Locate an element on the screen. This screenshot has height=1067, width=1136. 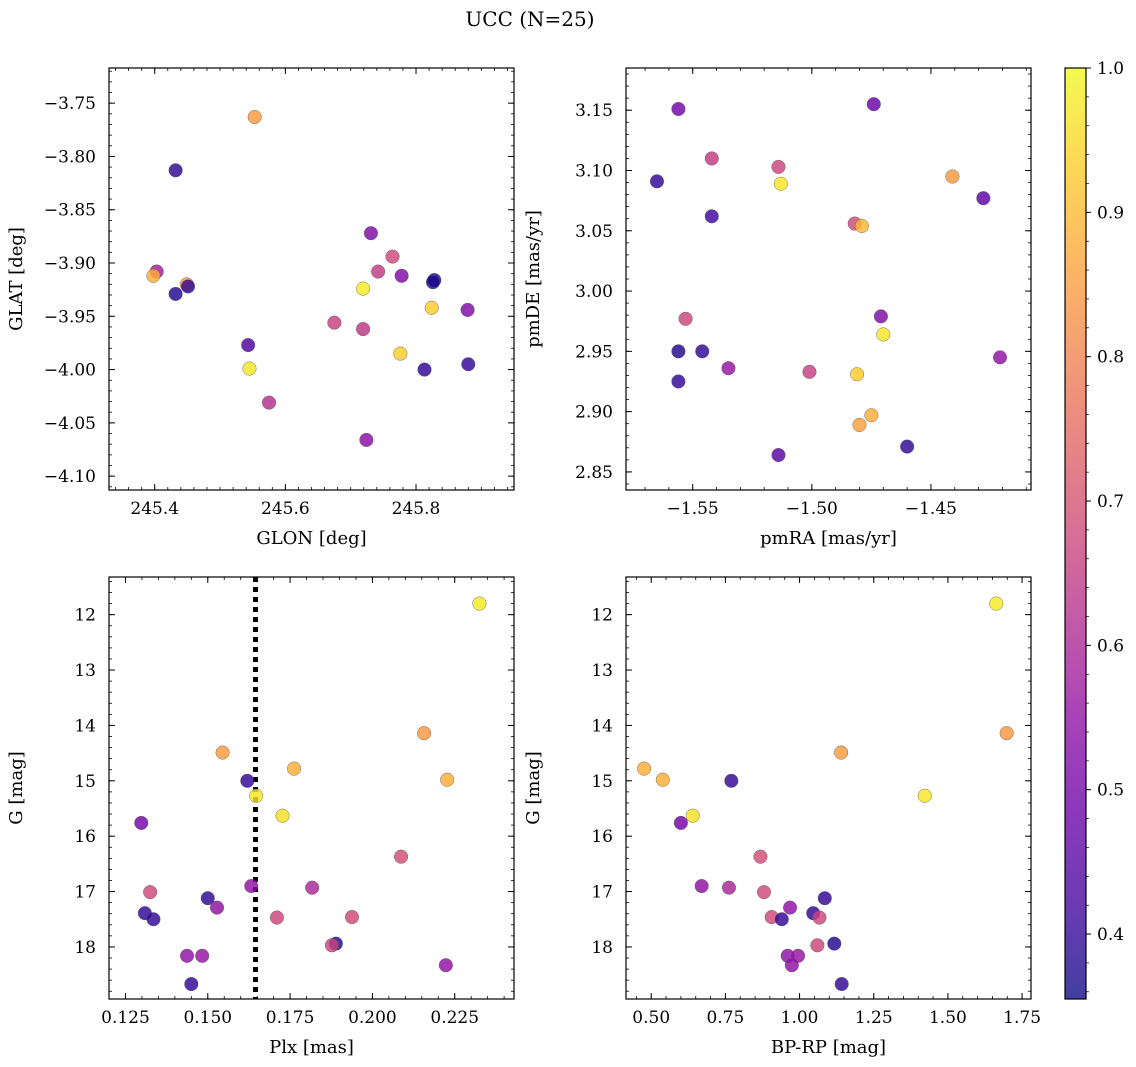
y-tick-label: −4.00 is located at coordinates (70, 371).